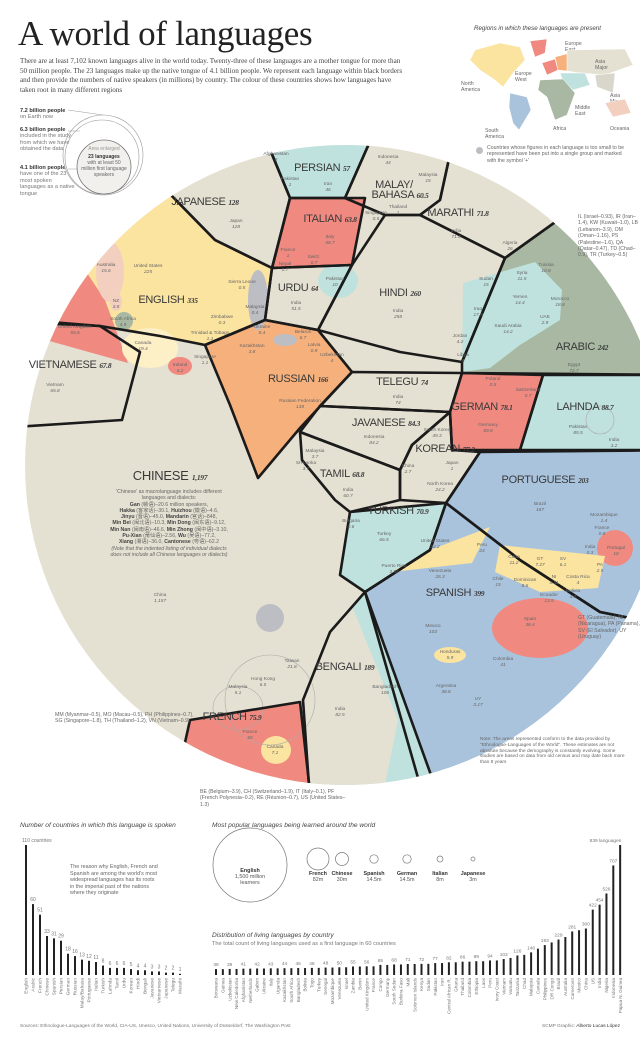 This screenshot has width=640, height=1043. Describe the element at coordinates (262, 330) in the screenshot. I see `country-label: Ukraine 8.4` at that location.